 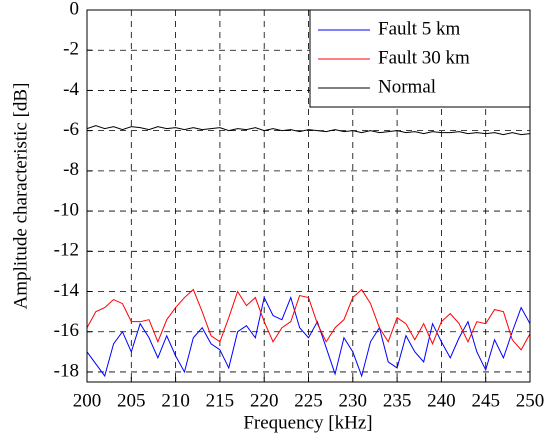 What do you see at coordinates (175, 400) in the screenshot?
I see `x-tick-label: 210` at bounding box center [175, 400].